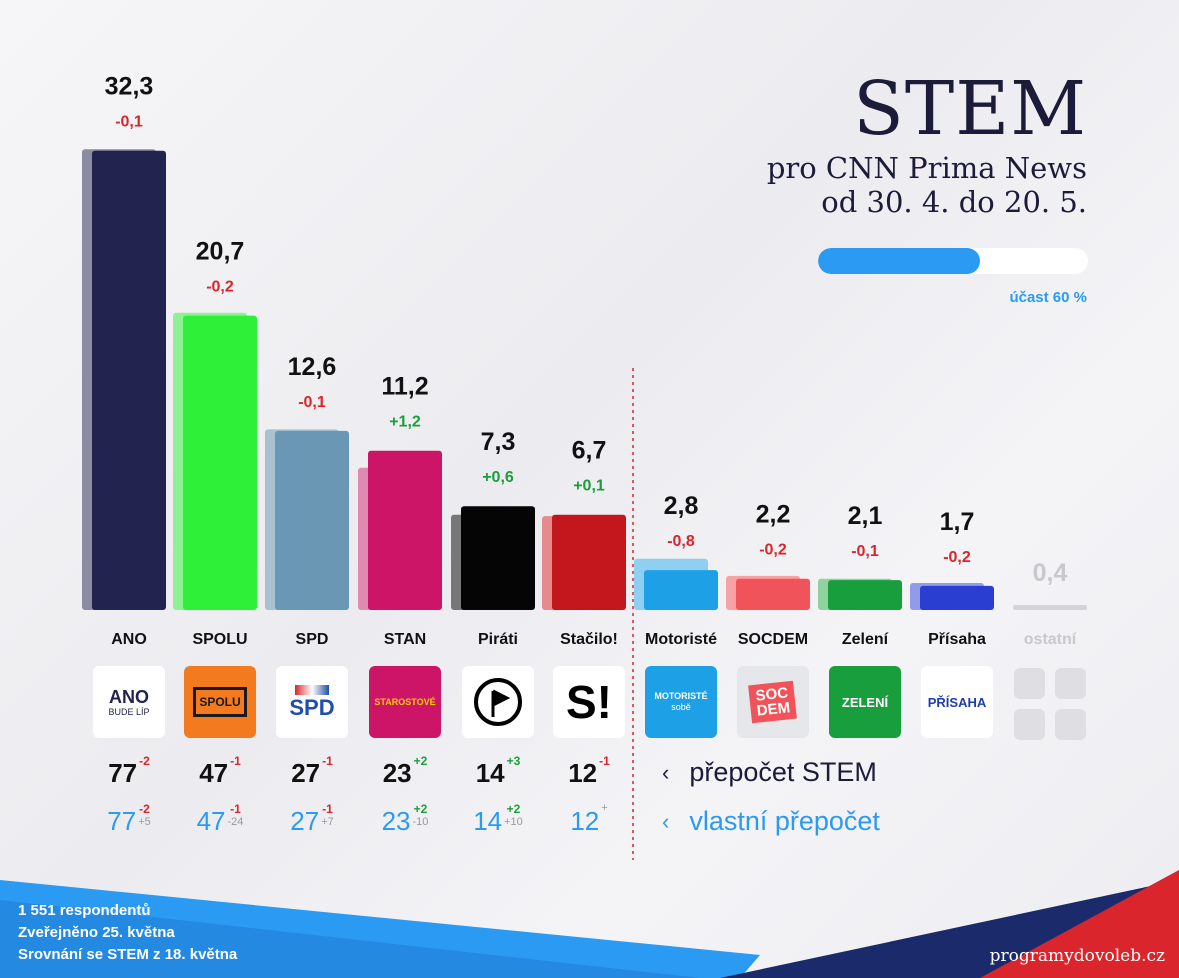 The image size is (1179, 978). I want to click on value-label-stan: 11,2, so click(404, 387).